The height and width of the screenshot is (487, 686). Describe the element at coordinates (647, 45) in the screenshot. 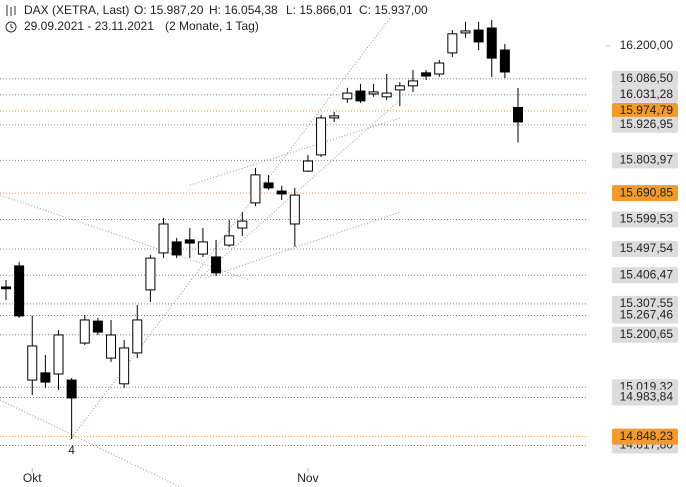

I see `y-tick-label: 16.200,00` at that location.